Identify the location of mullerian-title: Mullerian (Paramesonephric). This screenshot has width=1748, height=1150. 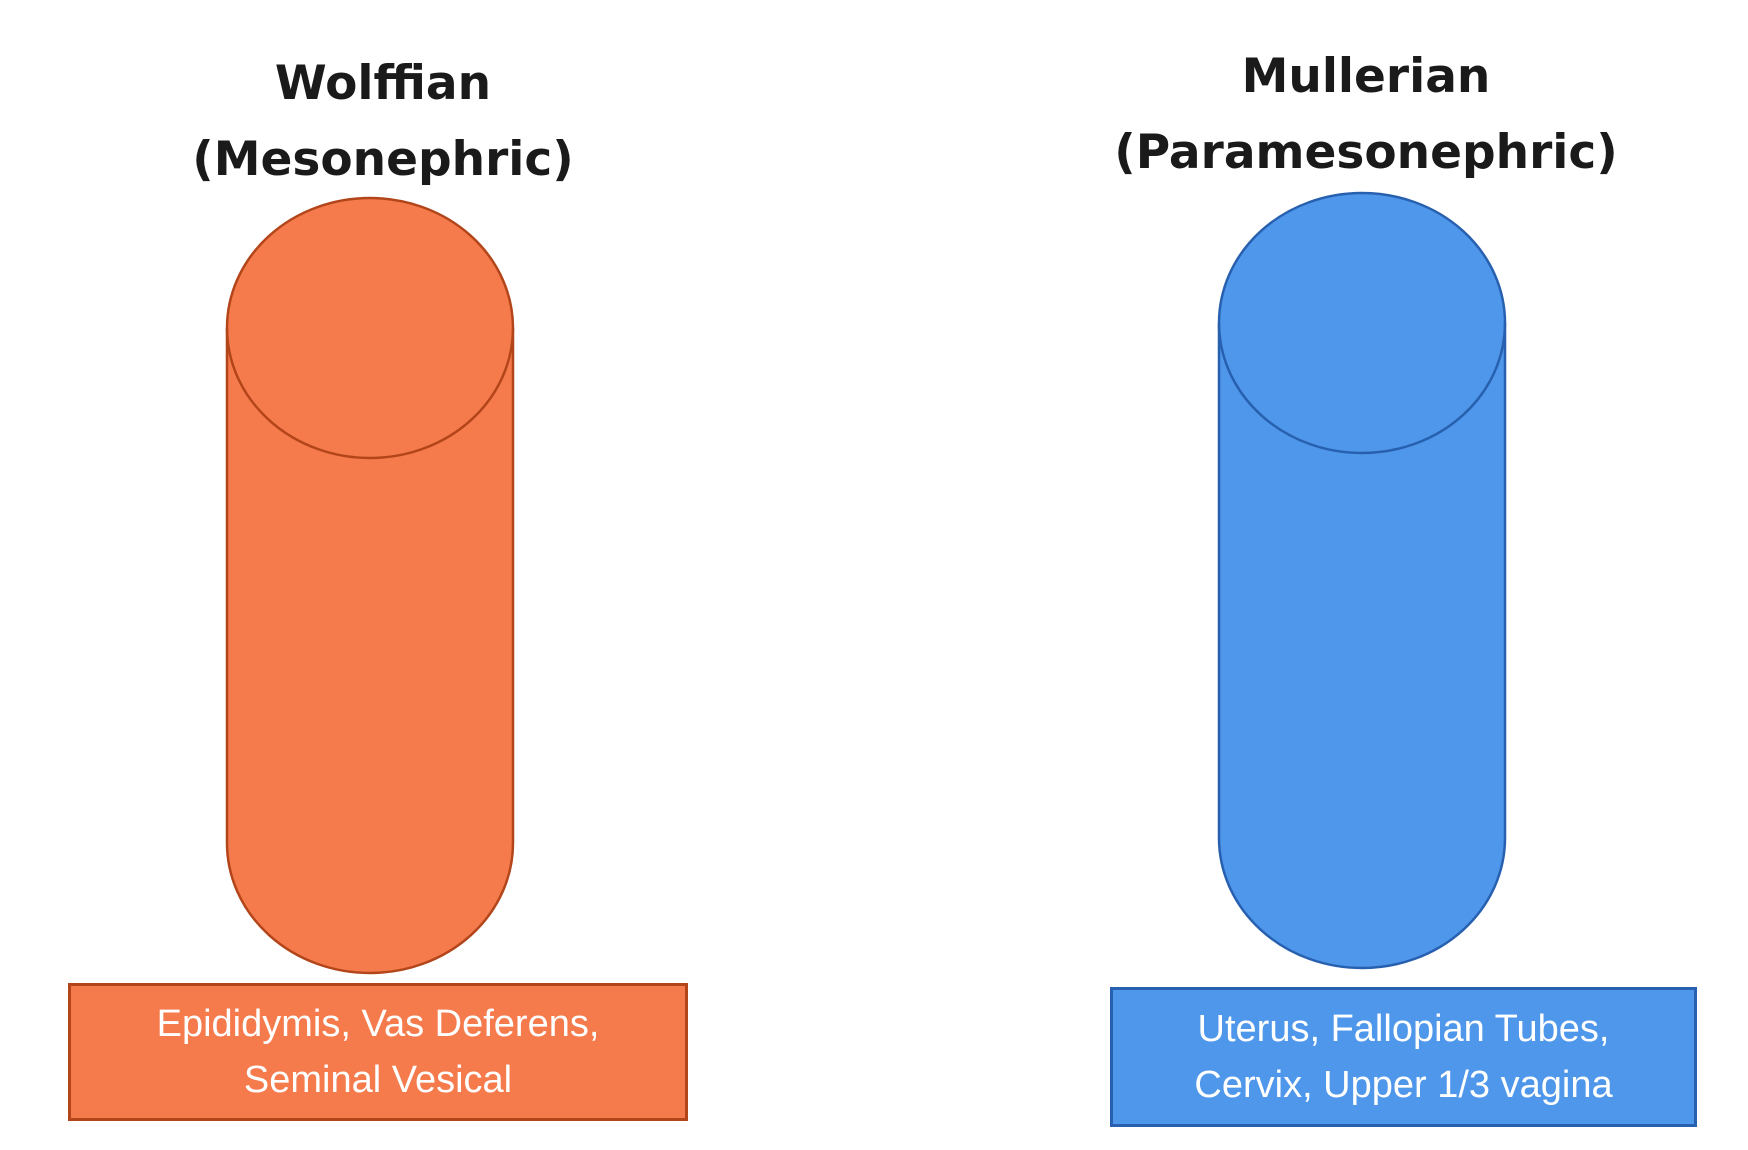
(1366, 115).